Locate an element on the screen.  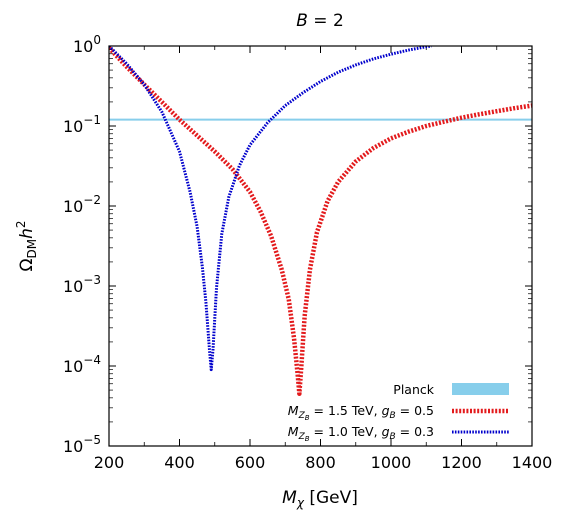
y-tick-label: 10⁻⁵ is located at coordinates (82, 444).